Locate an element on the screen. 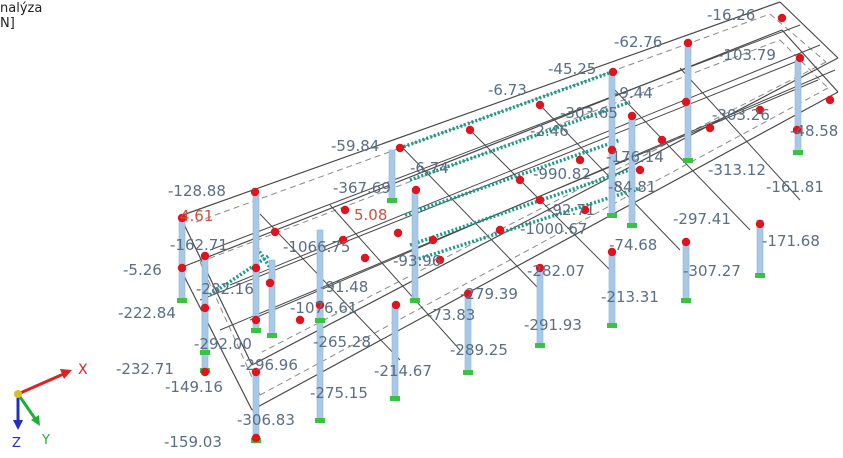  force-value-label: -74.68 is located at coordinates (633, 245).